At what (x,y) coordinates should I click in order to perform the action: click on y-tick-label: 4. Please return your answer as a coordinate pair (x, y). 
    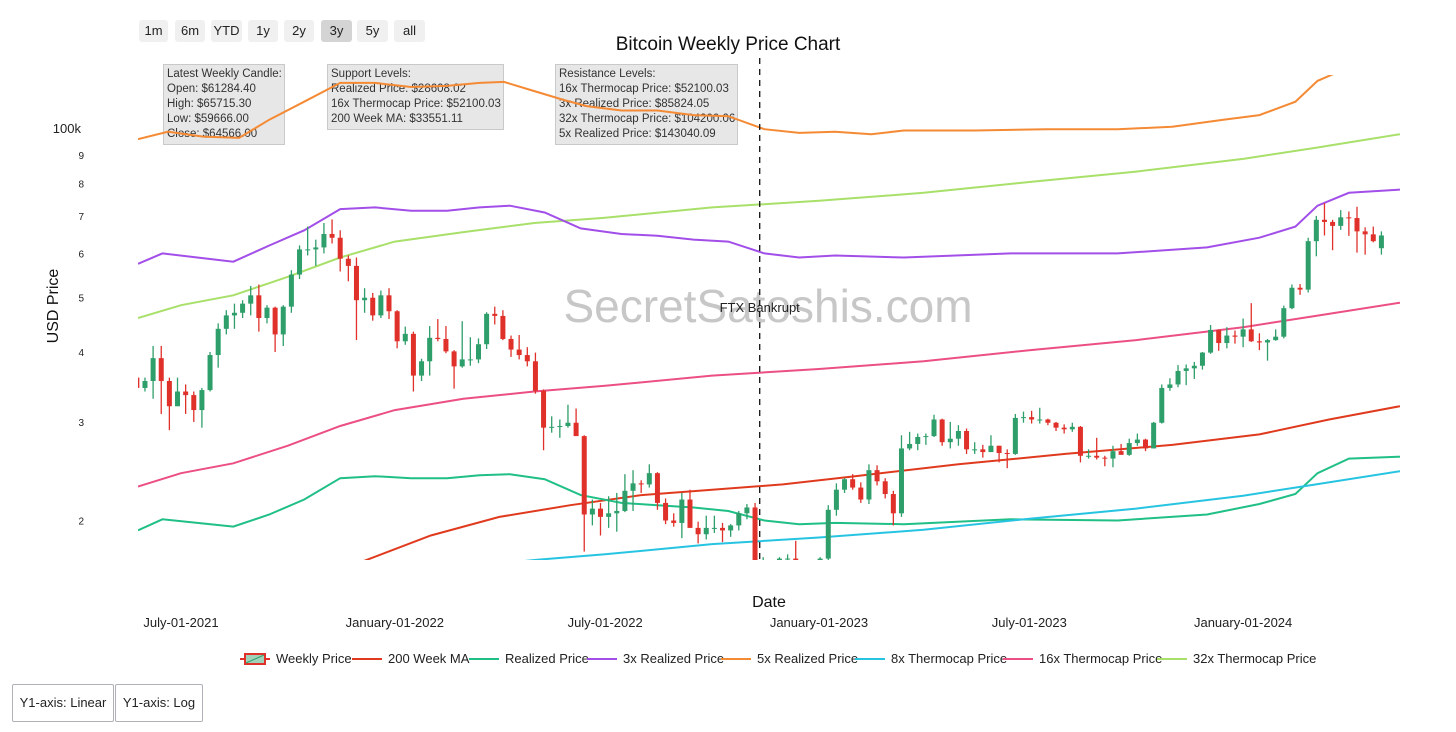
    Looking at the image, I should click on (81, 353).